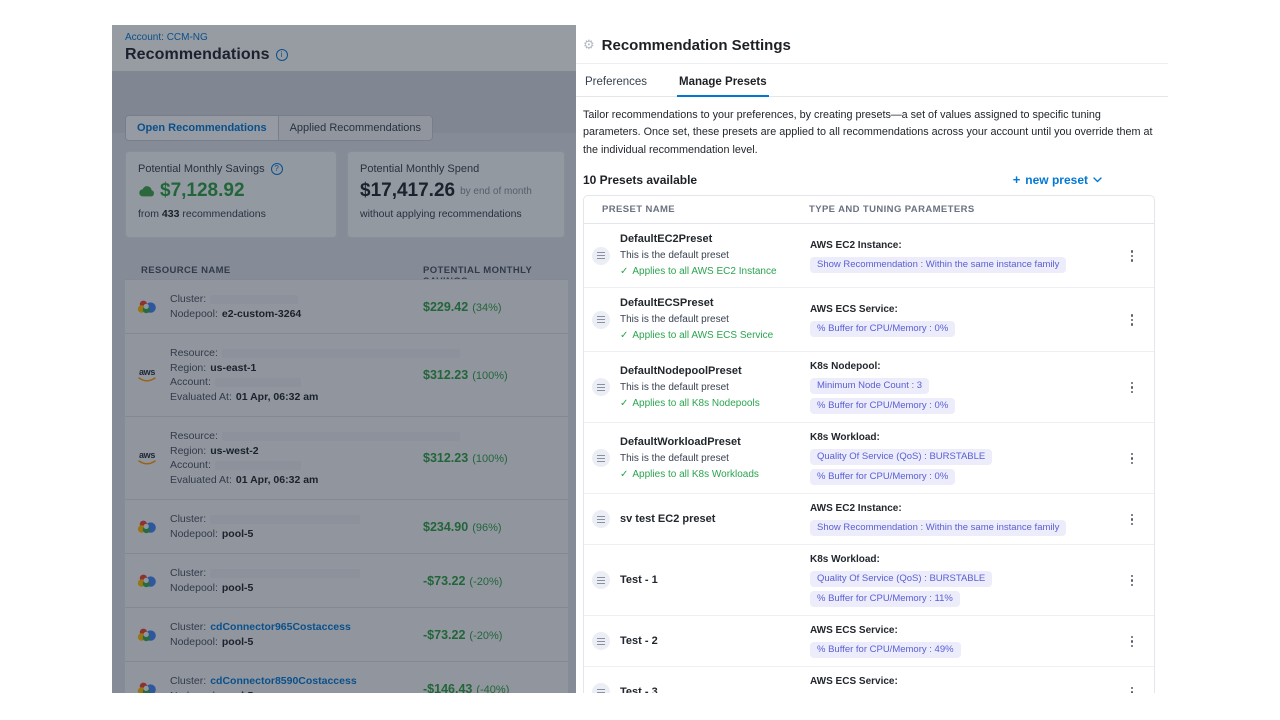  What do you see at coordinates (355, 128) in the screenshot?
I see `tab-applied-recommendations: Applied Recommendations` at bounding box center [355, 128].